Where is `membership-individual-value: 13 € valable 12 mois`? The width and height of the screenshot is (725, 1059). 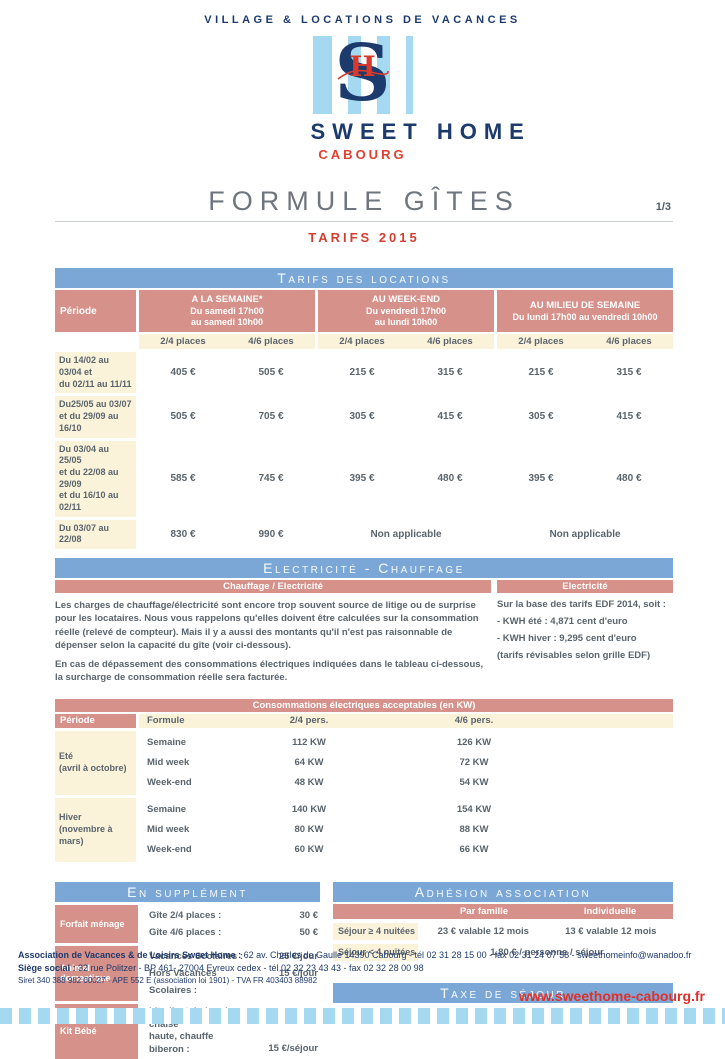
membership-individual-value: 13 € valable 12 mois is located at coordinates (611, 931).